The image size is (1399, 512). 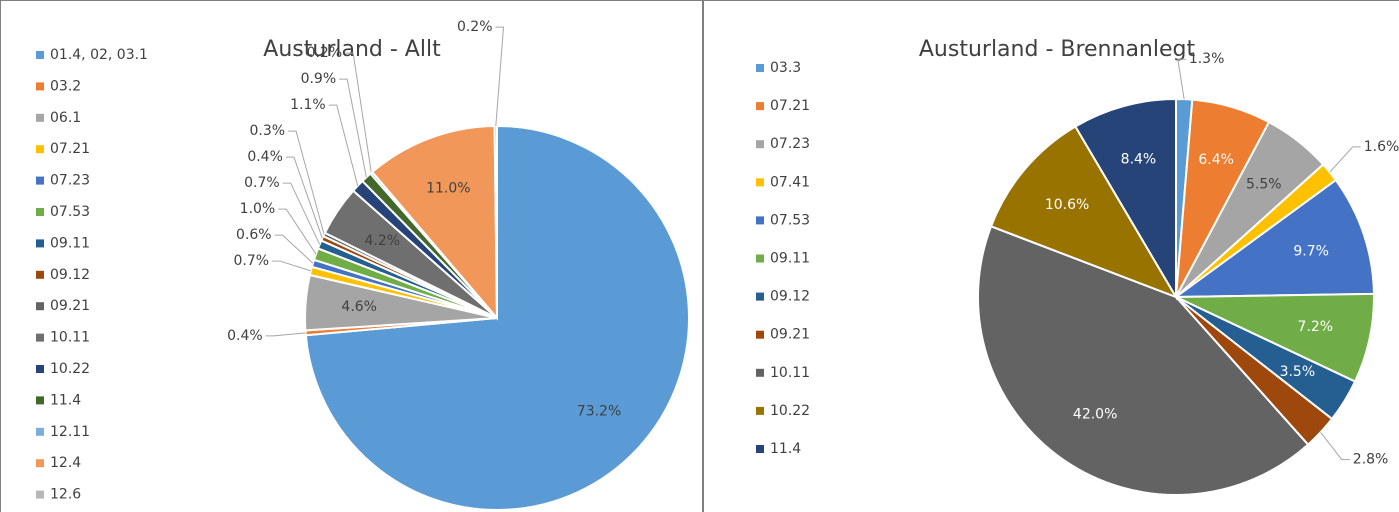 What do you see at coordinates (1316, 327) in the screenshot?
I see `data-label: 7.2%` at bounding box center [1316, 327].